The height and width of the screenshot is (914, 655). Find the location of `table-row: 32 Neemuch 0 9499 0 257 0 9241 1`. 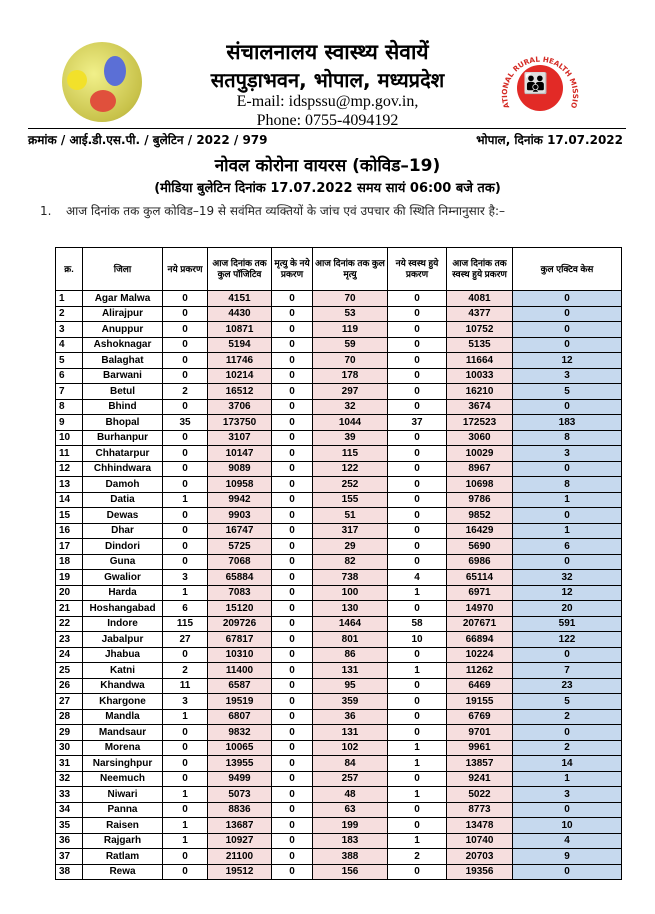

table-row: 32 Neemuch 0 9499 0 257 0 9241 1 is located at coordinates (338, 778).